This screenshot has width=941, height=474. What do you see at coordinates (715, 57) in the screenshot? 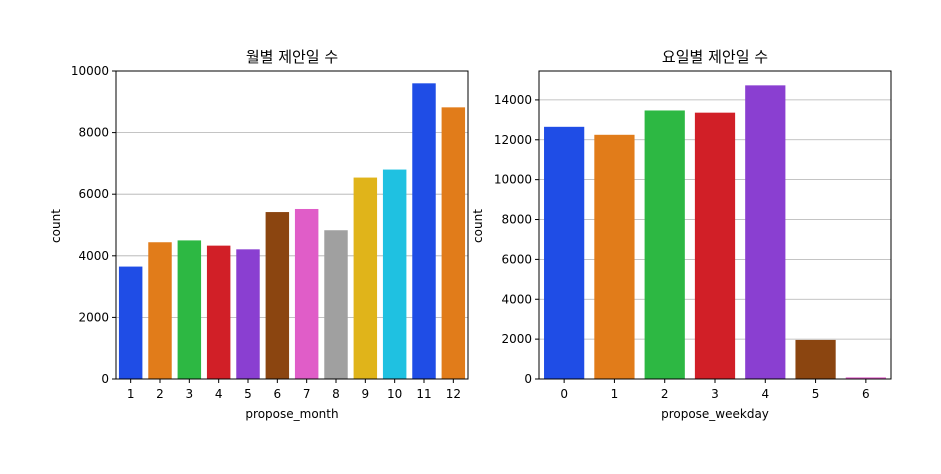
I see `chart-title: 요일별 제안일 수` at bounding box center [715, 57].